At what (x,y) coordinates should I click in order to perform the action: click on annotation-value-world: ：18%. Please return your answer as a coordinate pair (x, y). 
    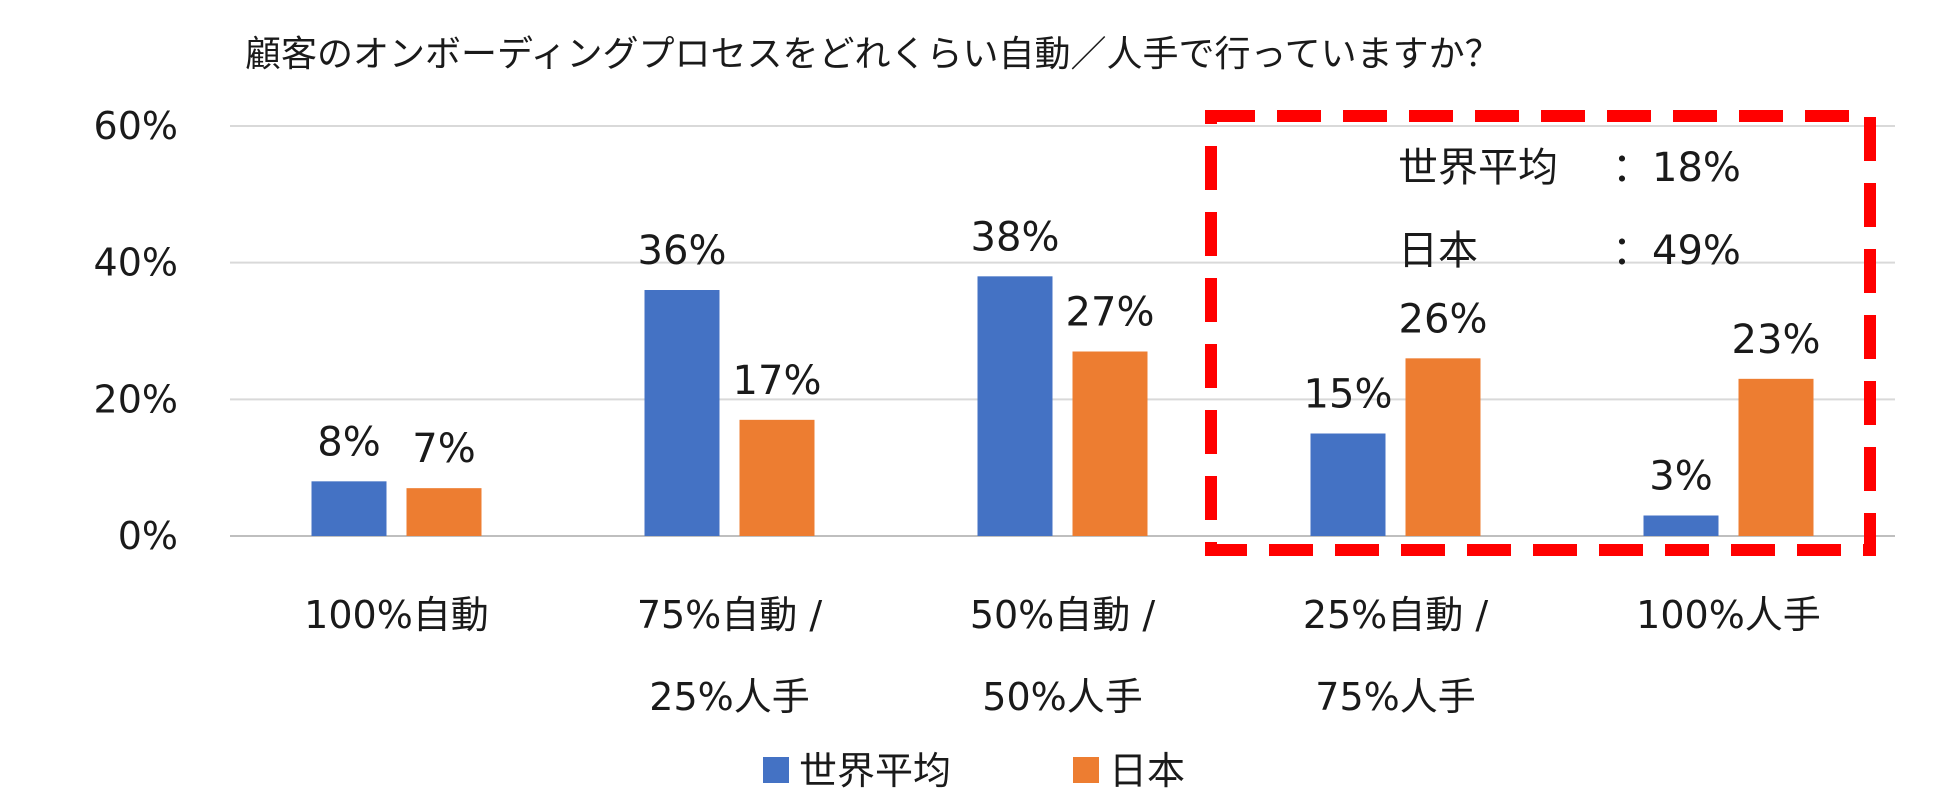
    Looking at the image, I should click on (1676, 168).